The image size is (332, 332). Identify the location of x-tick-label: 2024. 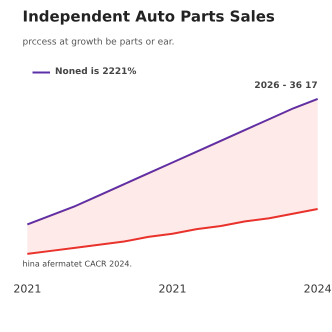
(318, 289).